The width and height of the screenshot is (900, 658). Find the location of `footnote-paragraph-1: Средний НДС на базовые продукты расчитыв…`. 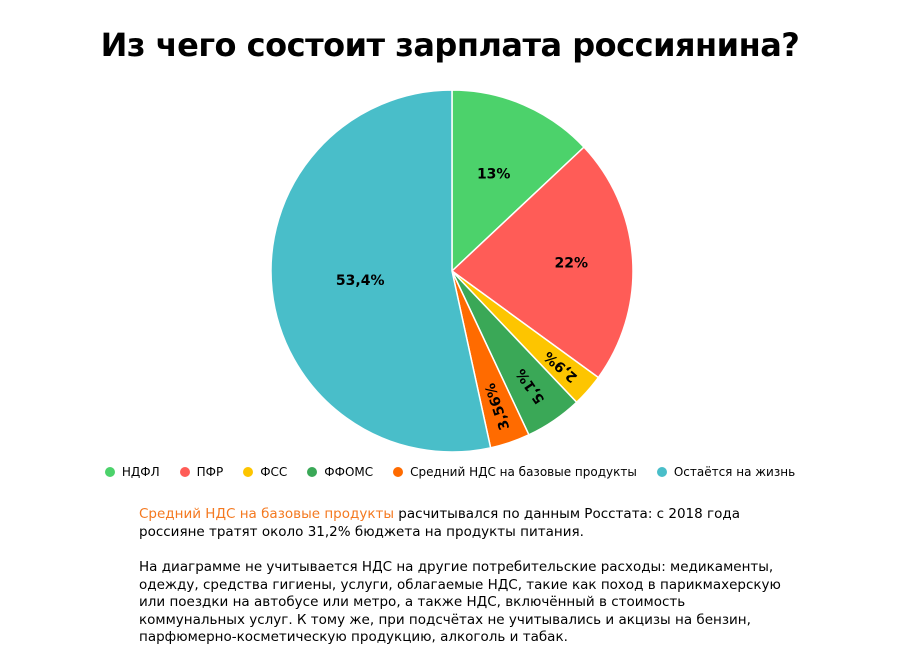

footnote-paragraph-1: Средний НДС на базовые продукты расчитыв… is located at coordinates (464, 523).